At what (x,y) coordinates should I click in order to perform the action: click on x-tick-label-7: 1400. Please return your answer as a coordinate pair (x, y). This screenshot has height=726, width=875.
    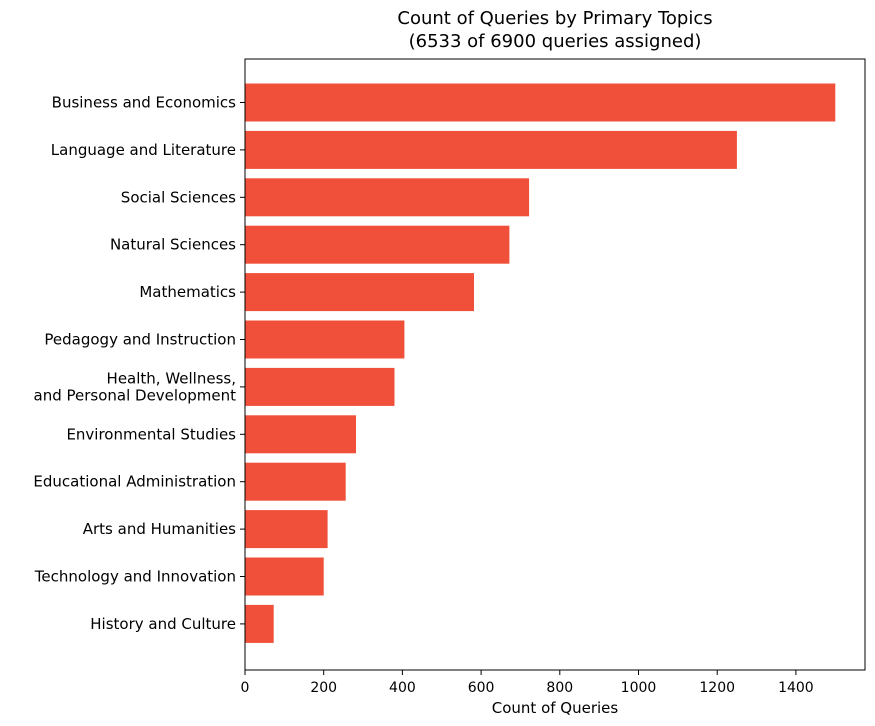
    Looking at the image, I should click on (796, 688).